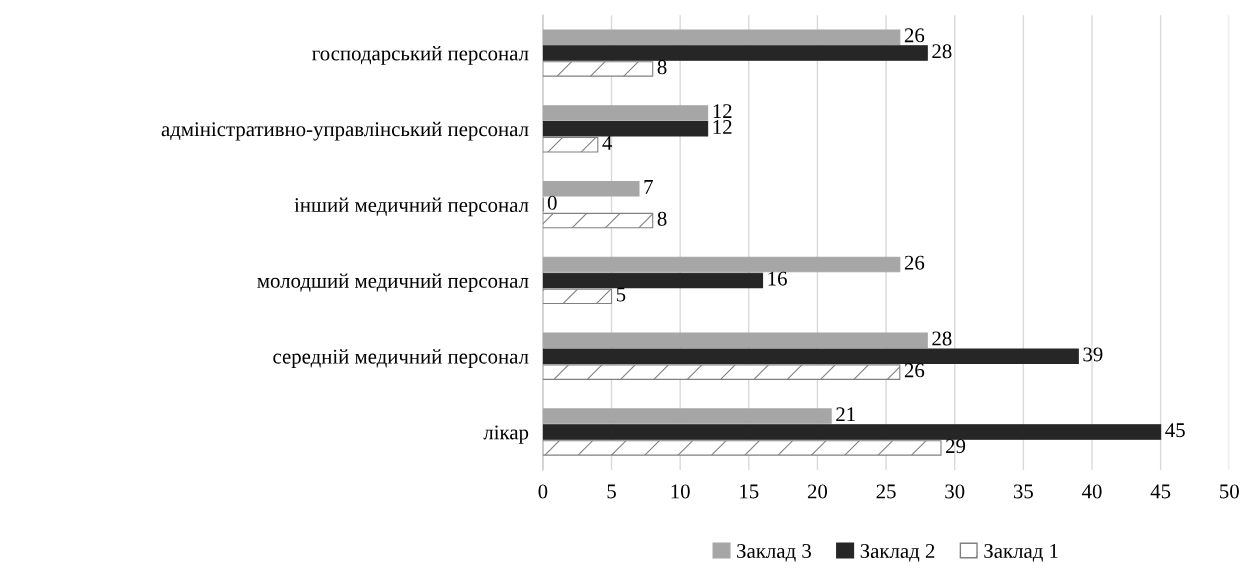 The height and width of the screenshot is (583, 1248). I want to click on data-label: 29, so click(956, 446).